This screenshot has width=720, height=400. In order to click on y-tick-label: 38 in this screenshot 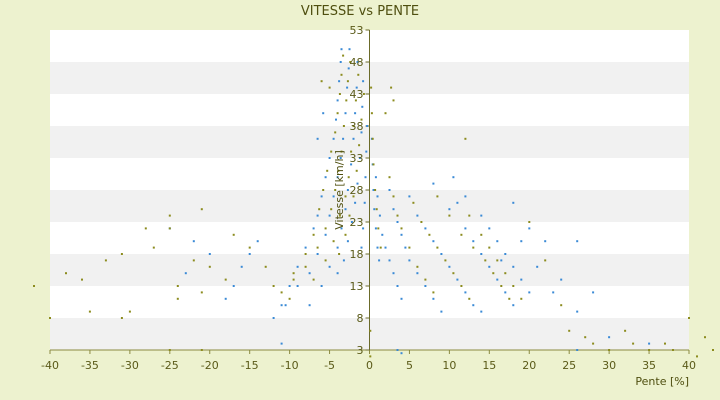, I will do `click(357, 126)`.